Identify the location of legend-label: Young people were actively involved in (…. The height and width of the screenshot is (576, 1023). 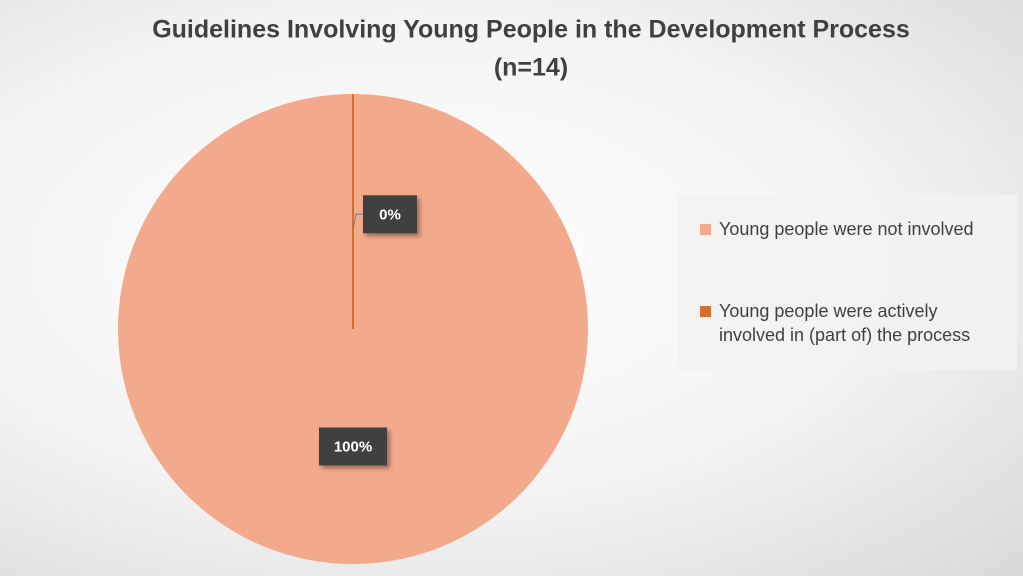
(845, 323).